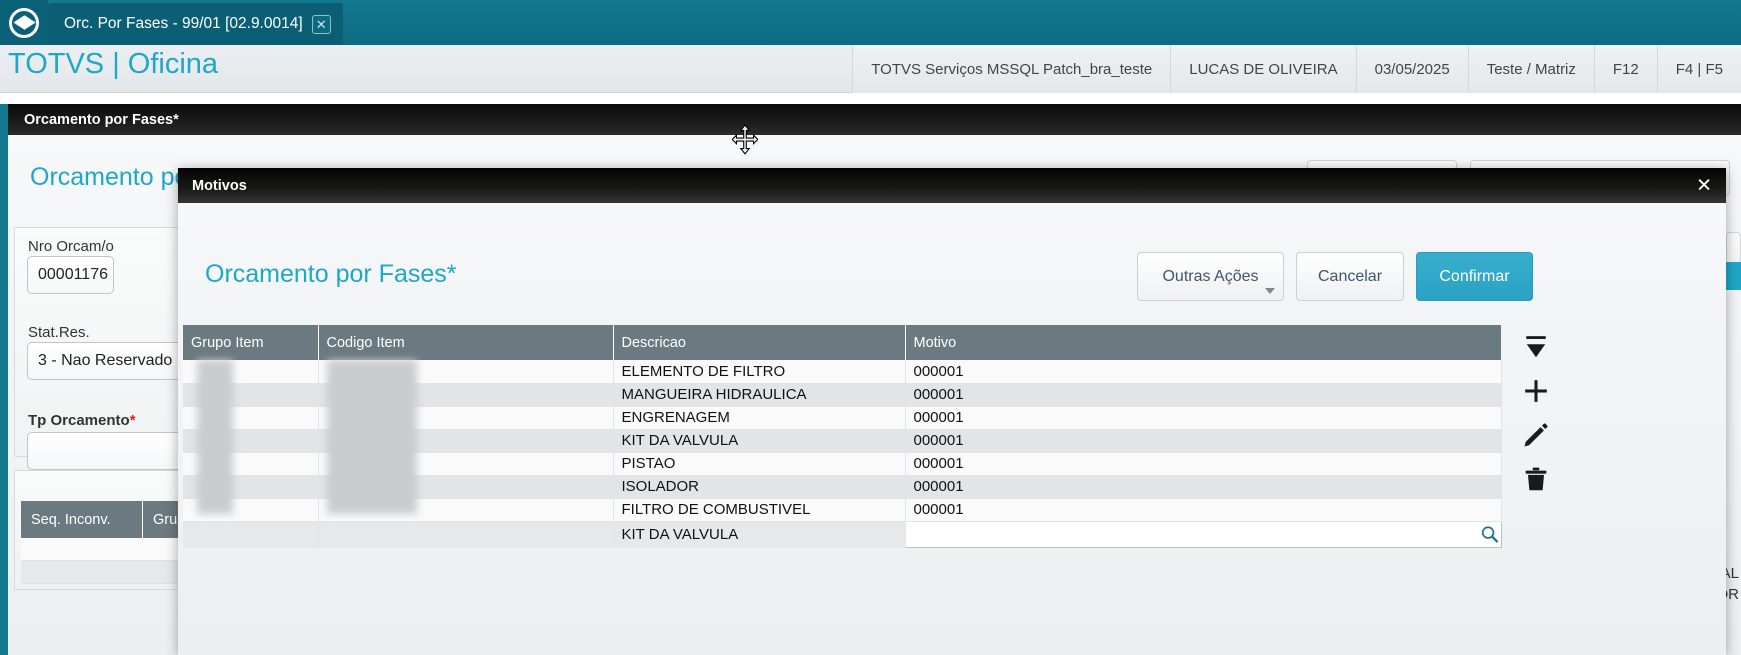 The image size is (1741, 655). I want to click on confirmar-label: Confirmar, so click(1474, 276).